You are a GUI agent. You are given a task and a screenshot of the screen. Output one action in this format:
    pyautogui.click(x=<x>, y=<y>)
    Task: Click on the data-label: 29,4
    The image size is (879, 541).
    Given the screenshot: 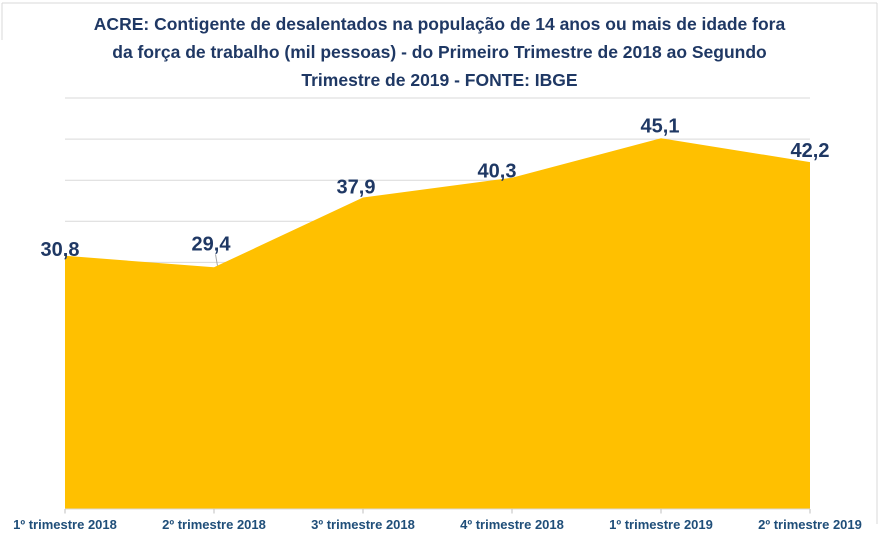 What is the action you would take?
    pyautogui.click(x=212, y=244)
    